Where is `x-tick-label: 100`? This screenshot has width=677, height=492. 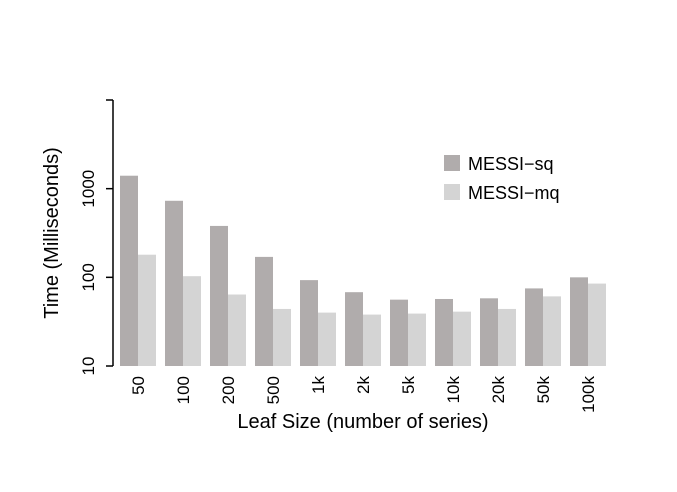
x-tick-label: 100 is located at coordinates (183, 390).